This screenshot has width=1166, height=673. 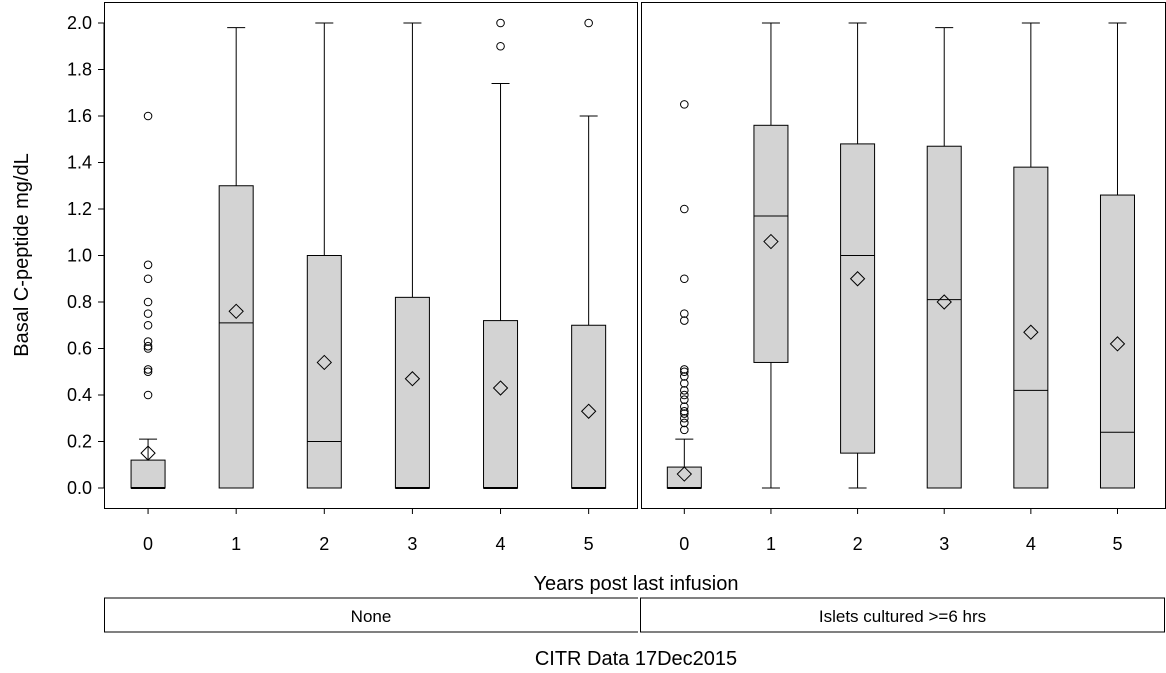 I want to click on panel-strip-1: Islets cultured >=6 hrs, so click(x=902, y=615).